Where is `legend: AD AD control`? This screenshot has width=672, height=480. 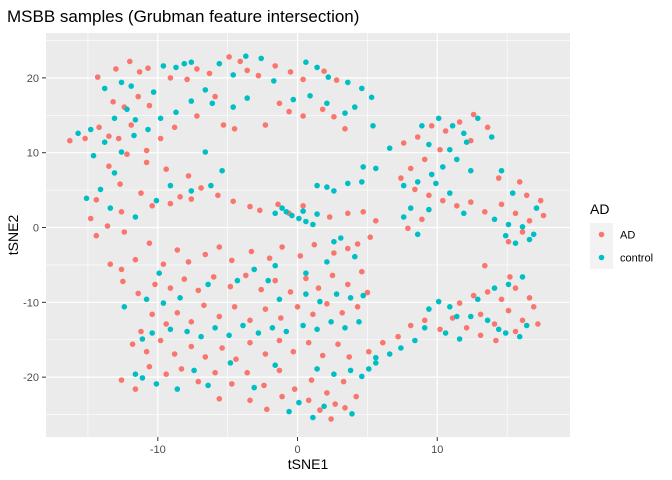
legend: AD AD control is located at coordinates (621, 235).